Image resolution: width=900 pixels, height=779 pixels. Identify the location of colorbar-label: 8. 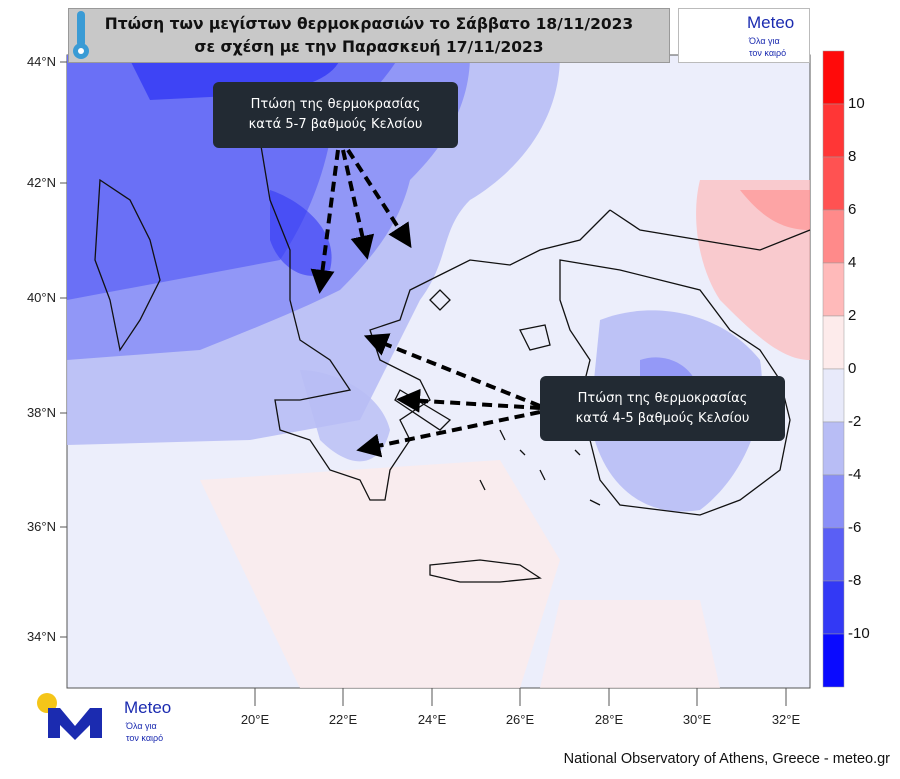
(852, 156).